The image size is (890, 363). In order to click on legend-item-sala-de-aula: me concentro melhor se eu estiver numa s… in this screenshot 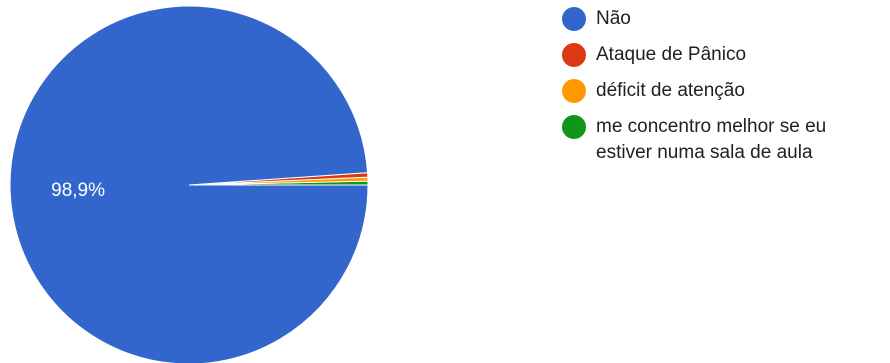, I will do `click(722, 140)`.